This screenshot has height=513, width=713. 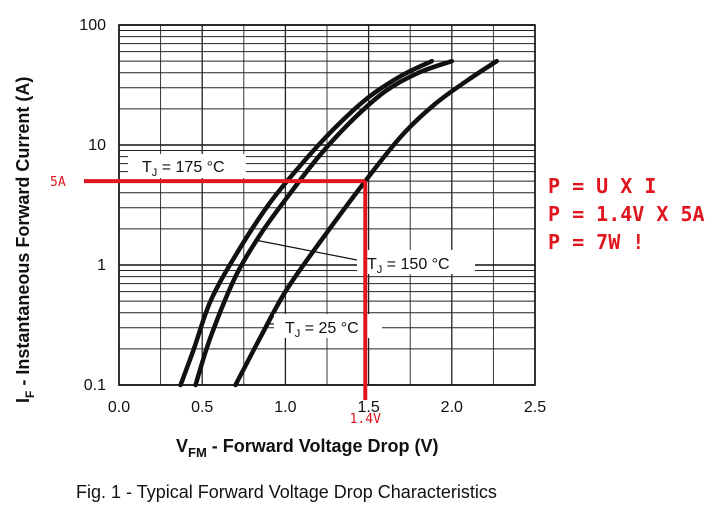 What do you see at coordinates (183, 169) in the screenshot?
I see `curve-label-0: TJ = 175 °C` at bounding box center [183, 169].